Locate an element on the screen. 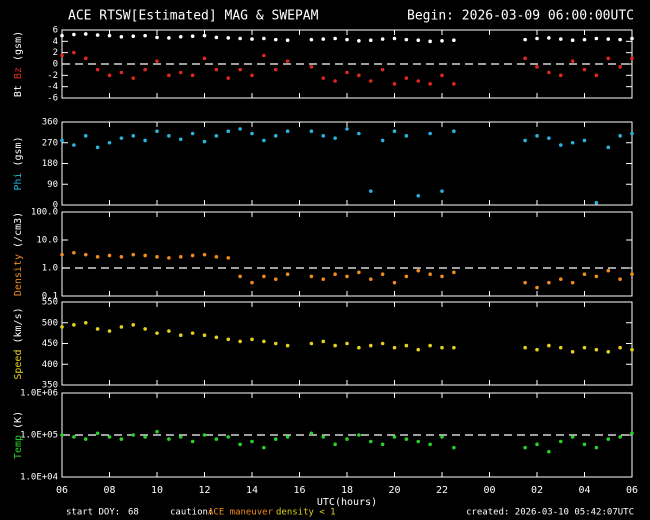 The width and height of the screenshot is (650, 520). y-tick-label: 1.0E+06 is located at coordinates (39, 394).